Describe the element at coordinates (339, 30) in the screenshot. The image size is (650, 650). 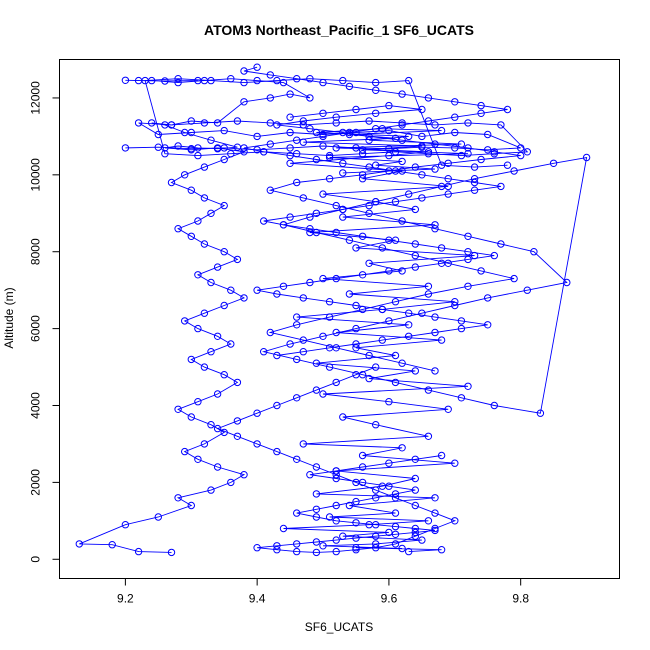
I see `chart-title: ATOM3 Northeast_Pacific_1 SF6_UCATS` at that location.